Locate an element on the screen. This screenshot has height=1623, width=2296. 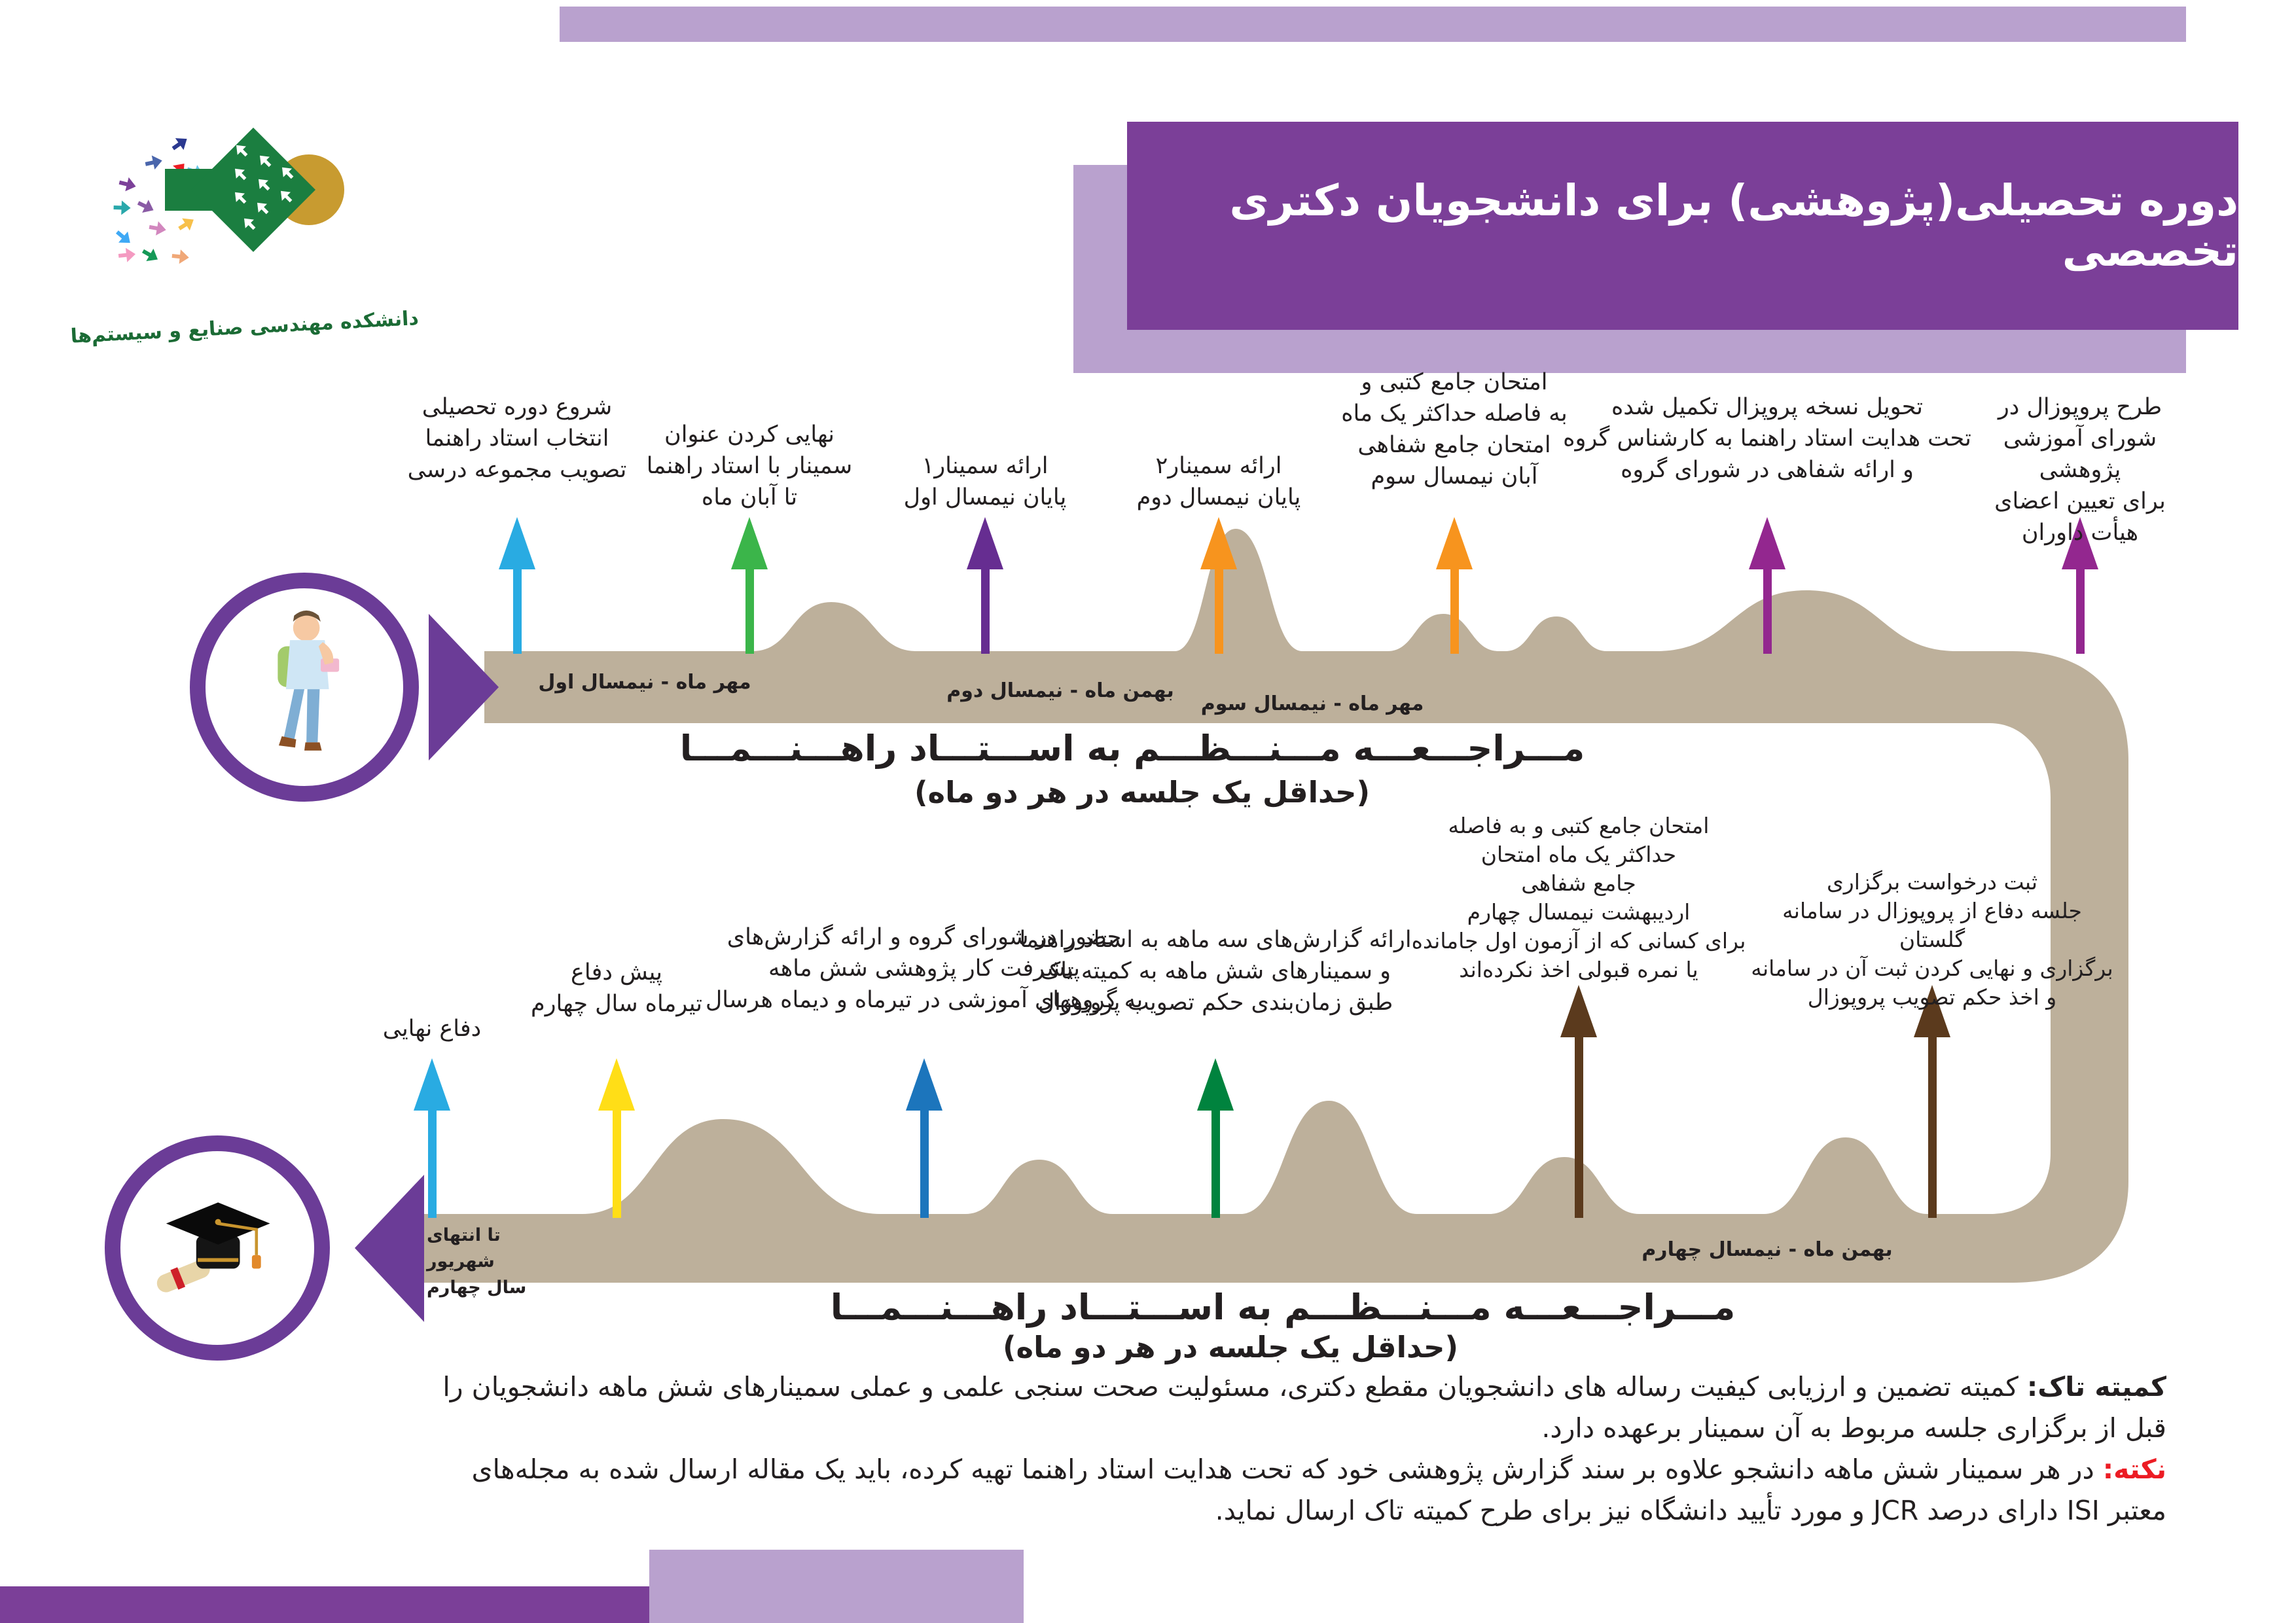
band-label-semester-4: بهمن ماه - نیمسال چهارم is located at coordinates (1767, 1249).